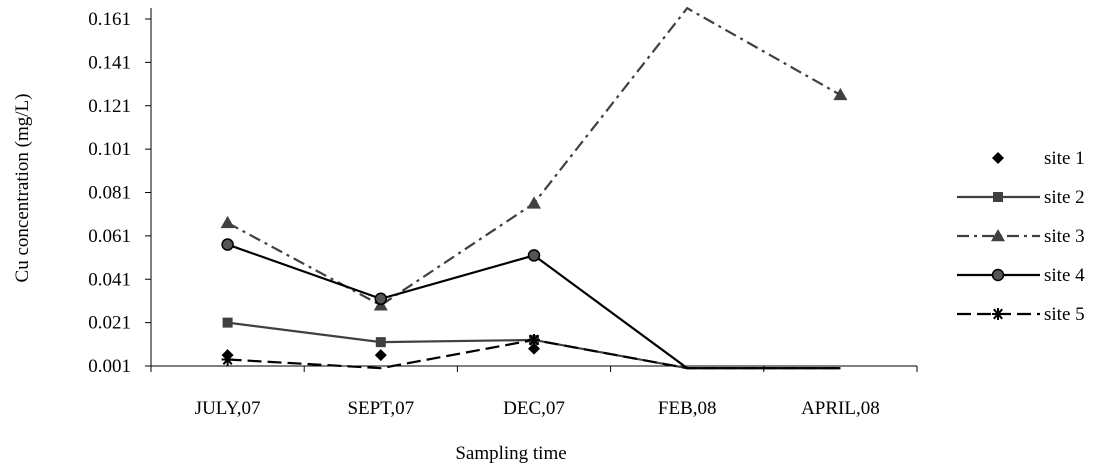 Image resolution: width=1102 pixels, height=468 pixels. What do you see at coordinates (1021, 197) in the screenshot?
I see `legend-item-site-2: site 2` at bounding box center [1021, 197].